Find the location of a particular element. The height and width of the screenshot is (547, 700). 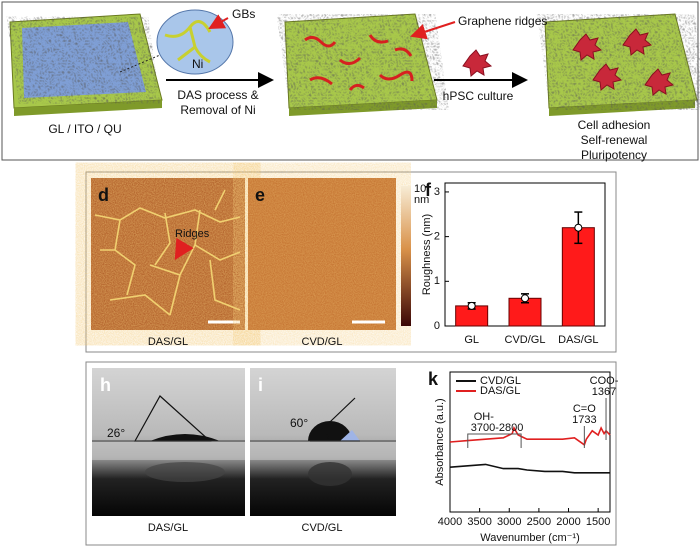

outcome-label: Cell adhesion is located at coordinates (614, 125).